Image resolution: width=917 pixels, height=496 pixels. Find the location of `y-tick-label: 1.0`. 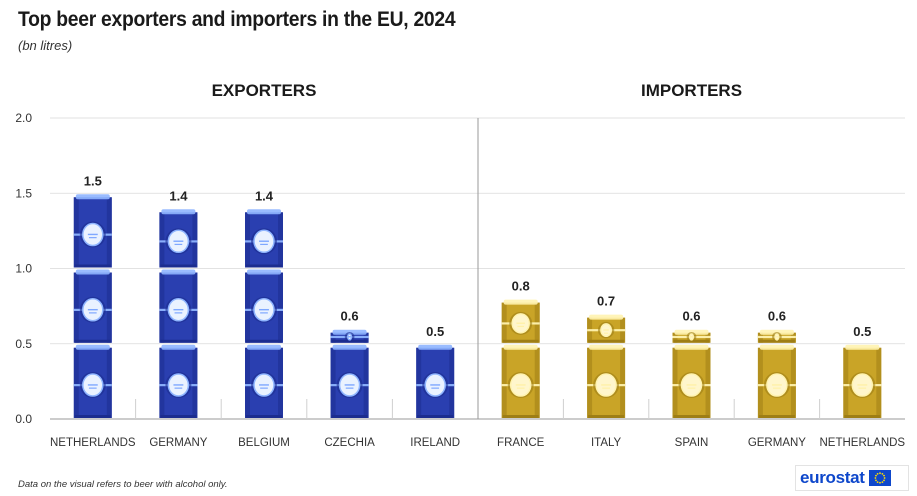

y-tick-label: 1.0 is located at coordinates (23, 269).